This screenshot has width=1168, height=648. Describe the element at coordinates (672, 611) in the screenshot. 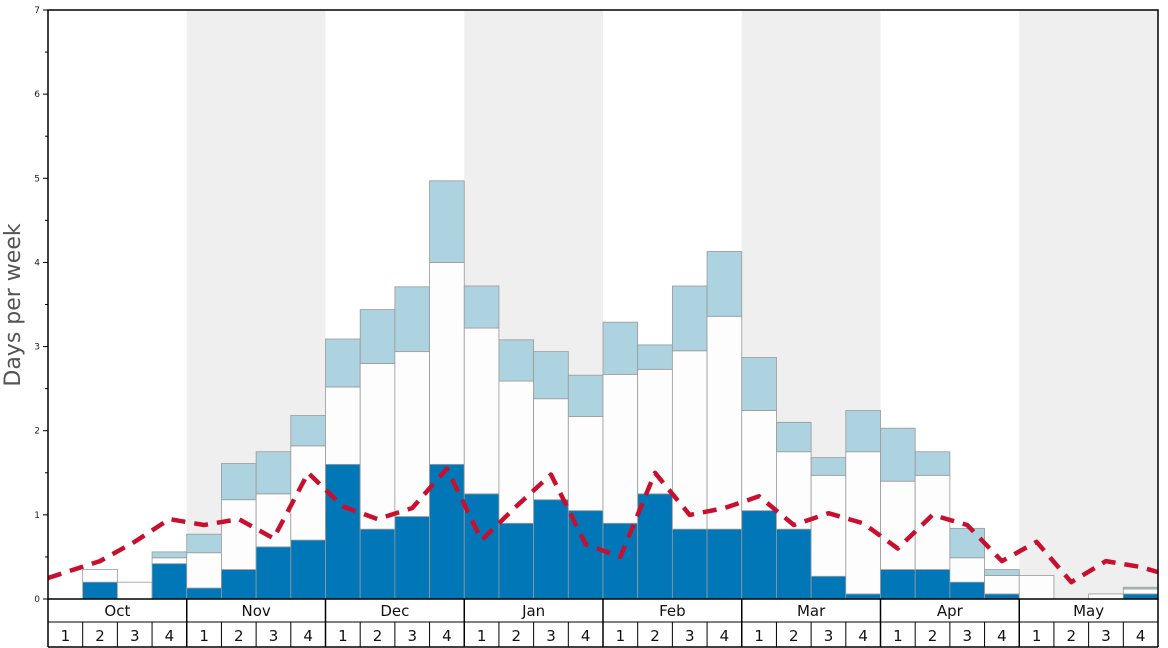

I see `month-label-feb: Feb` at that location.